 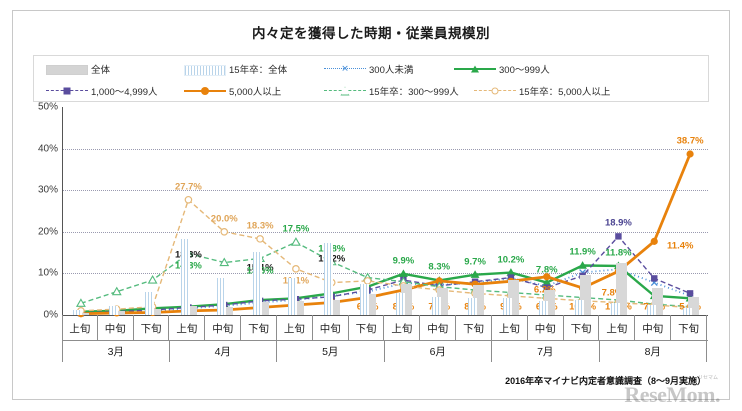 I want to click on data-label: 11.9%, so click(x=582, y=252).